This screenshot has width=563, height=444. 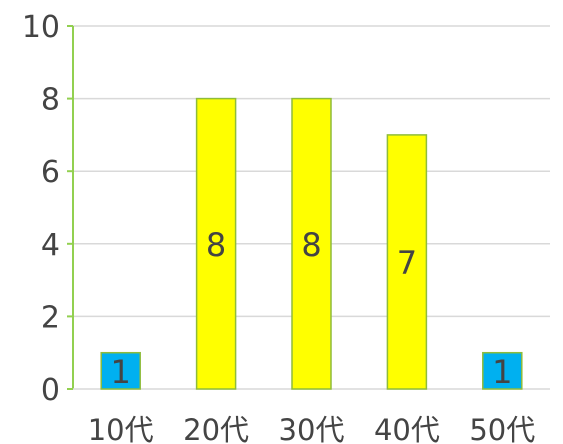 I want to click on x-tick-labels: 10代 20代 30代 40代 50代, so click(x=312, y=428).